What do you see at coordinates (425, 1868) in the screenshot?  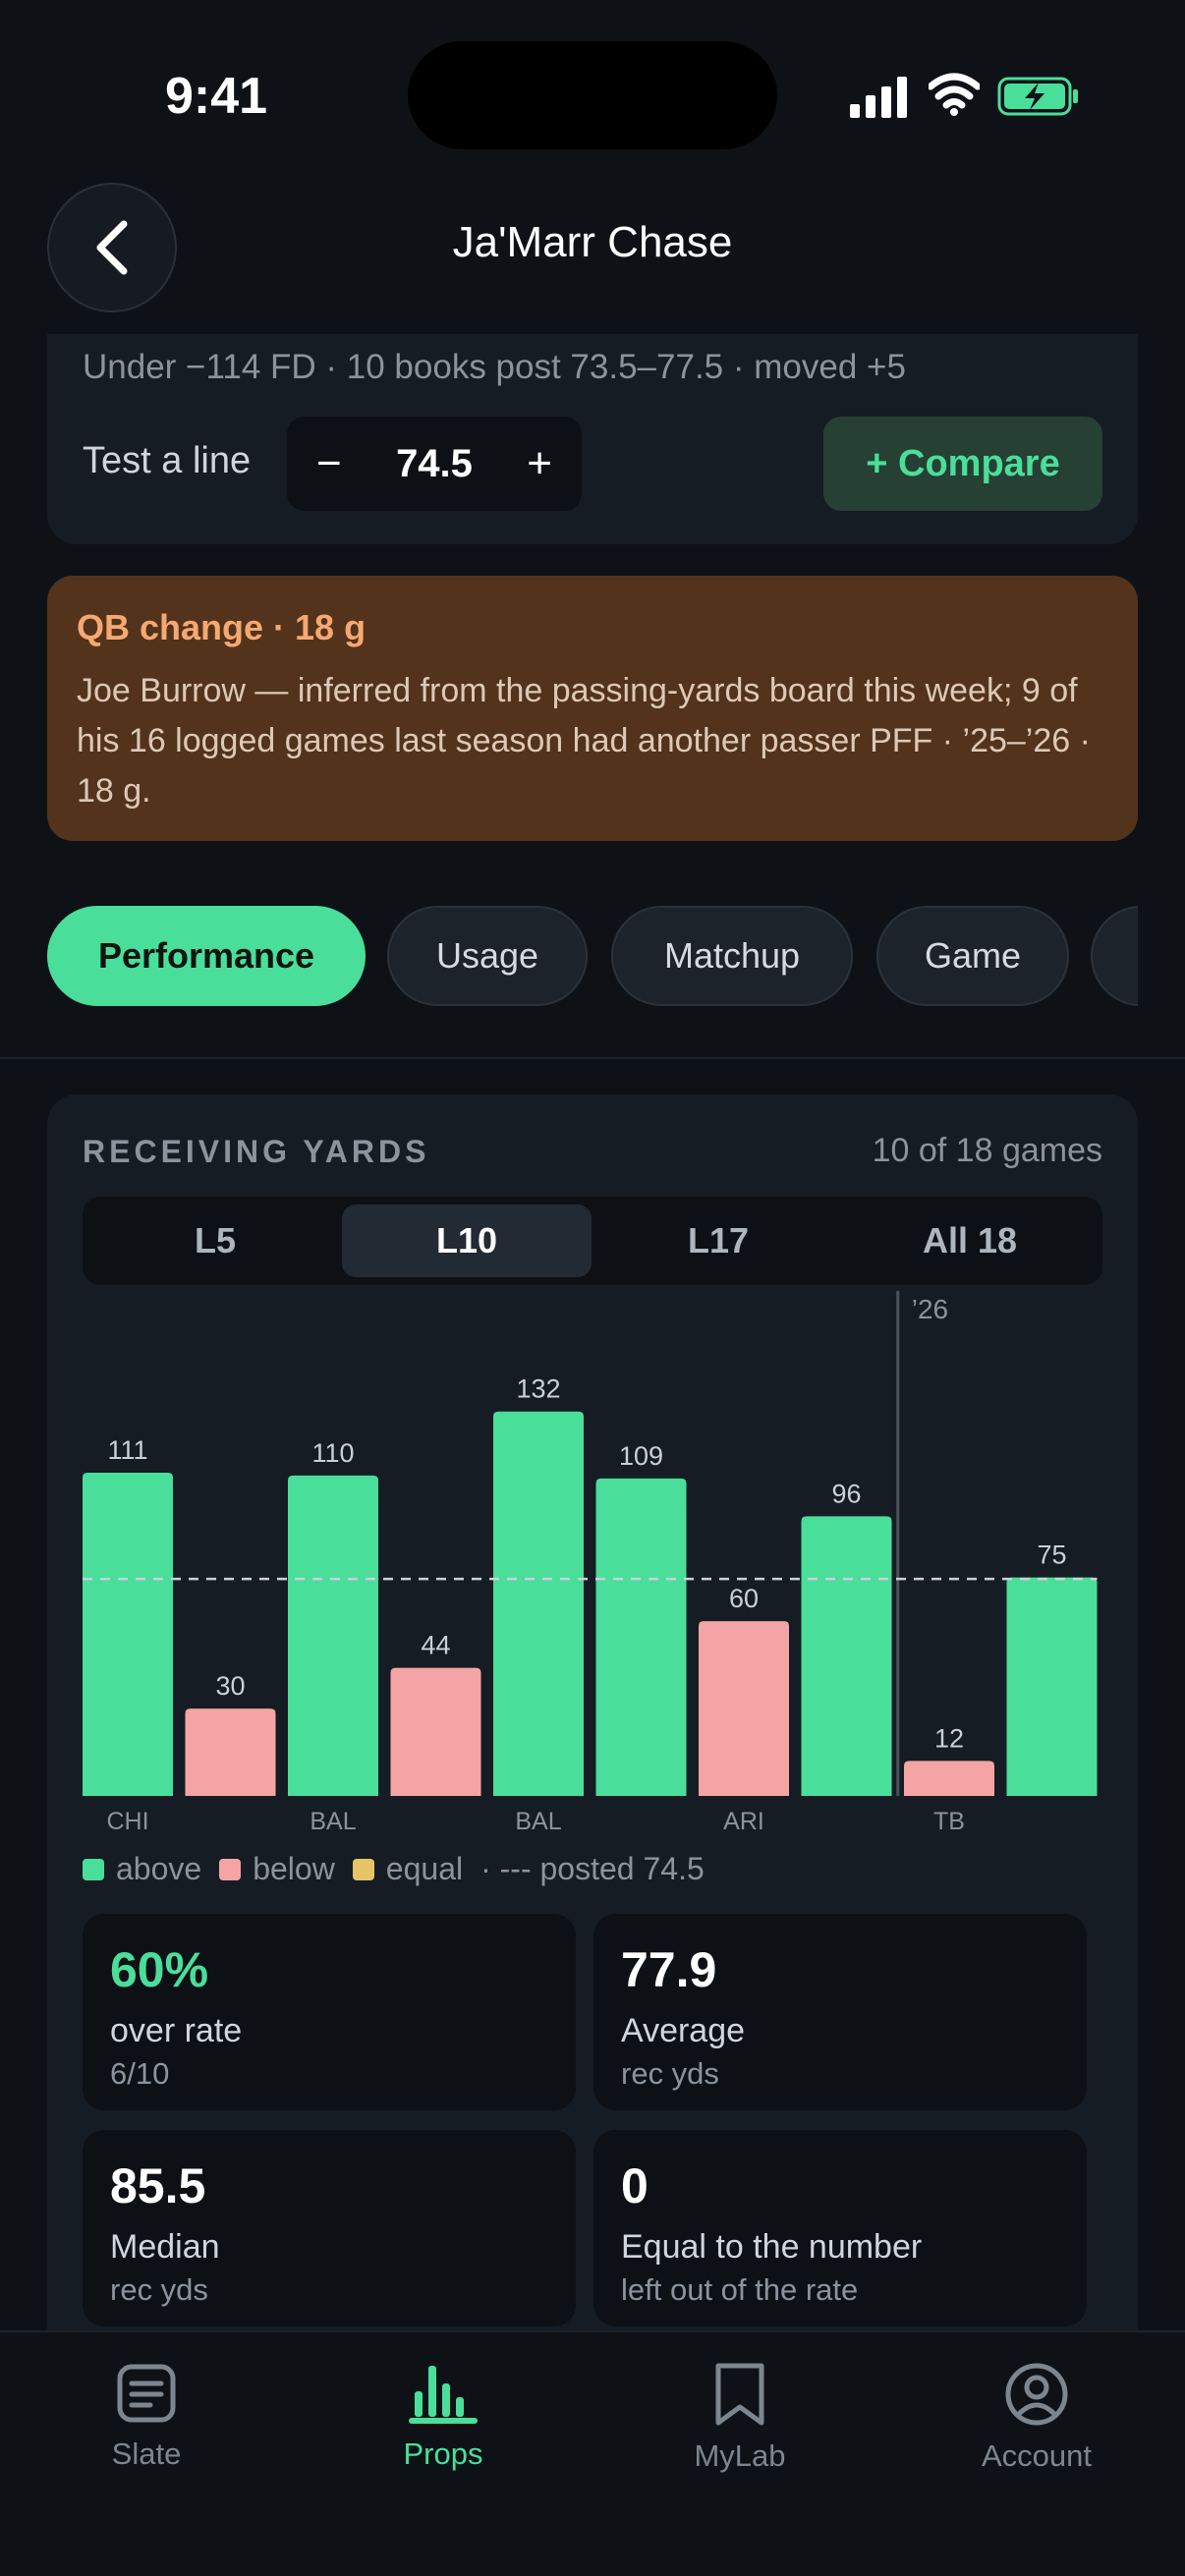 I see `legend-equal: equal` at bounding box center [425, 1868].